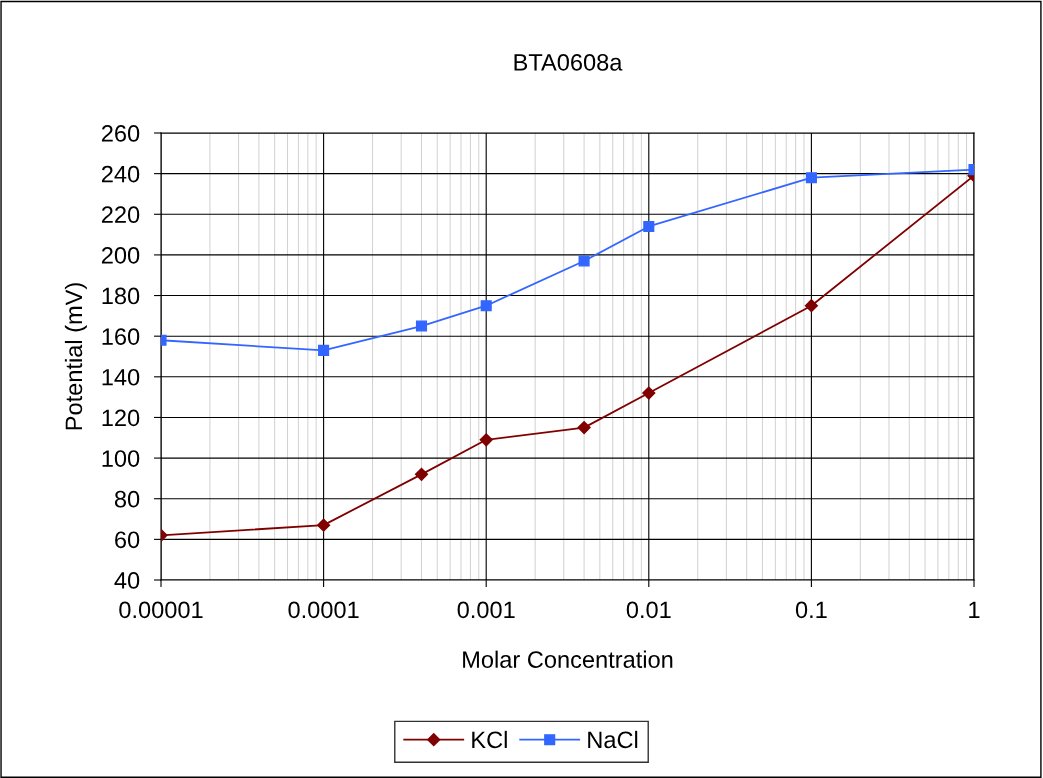  Describe the element at coordinates (648, 610) in the screenshot. I see `x-tick-label: 0.01` at that location.